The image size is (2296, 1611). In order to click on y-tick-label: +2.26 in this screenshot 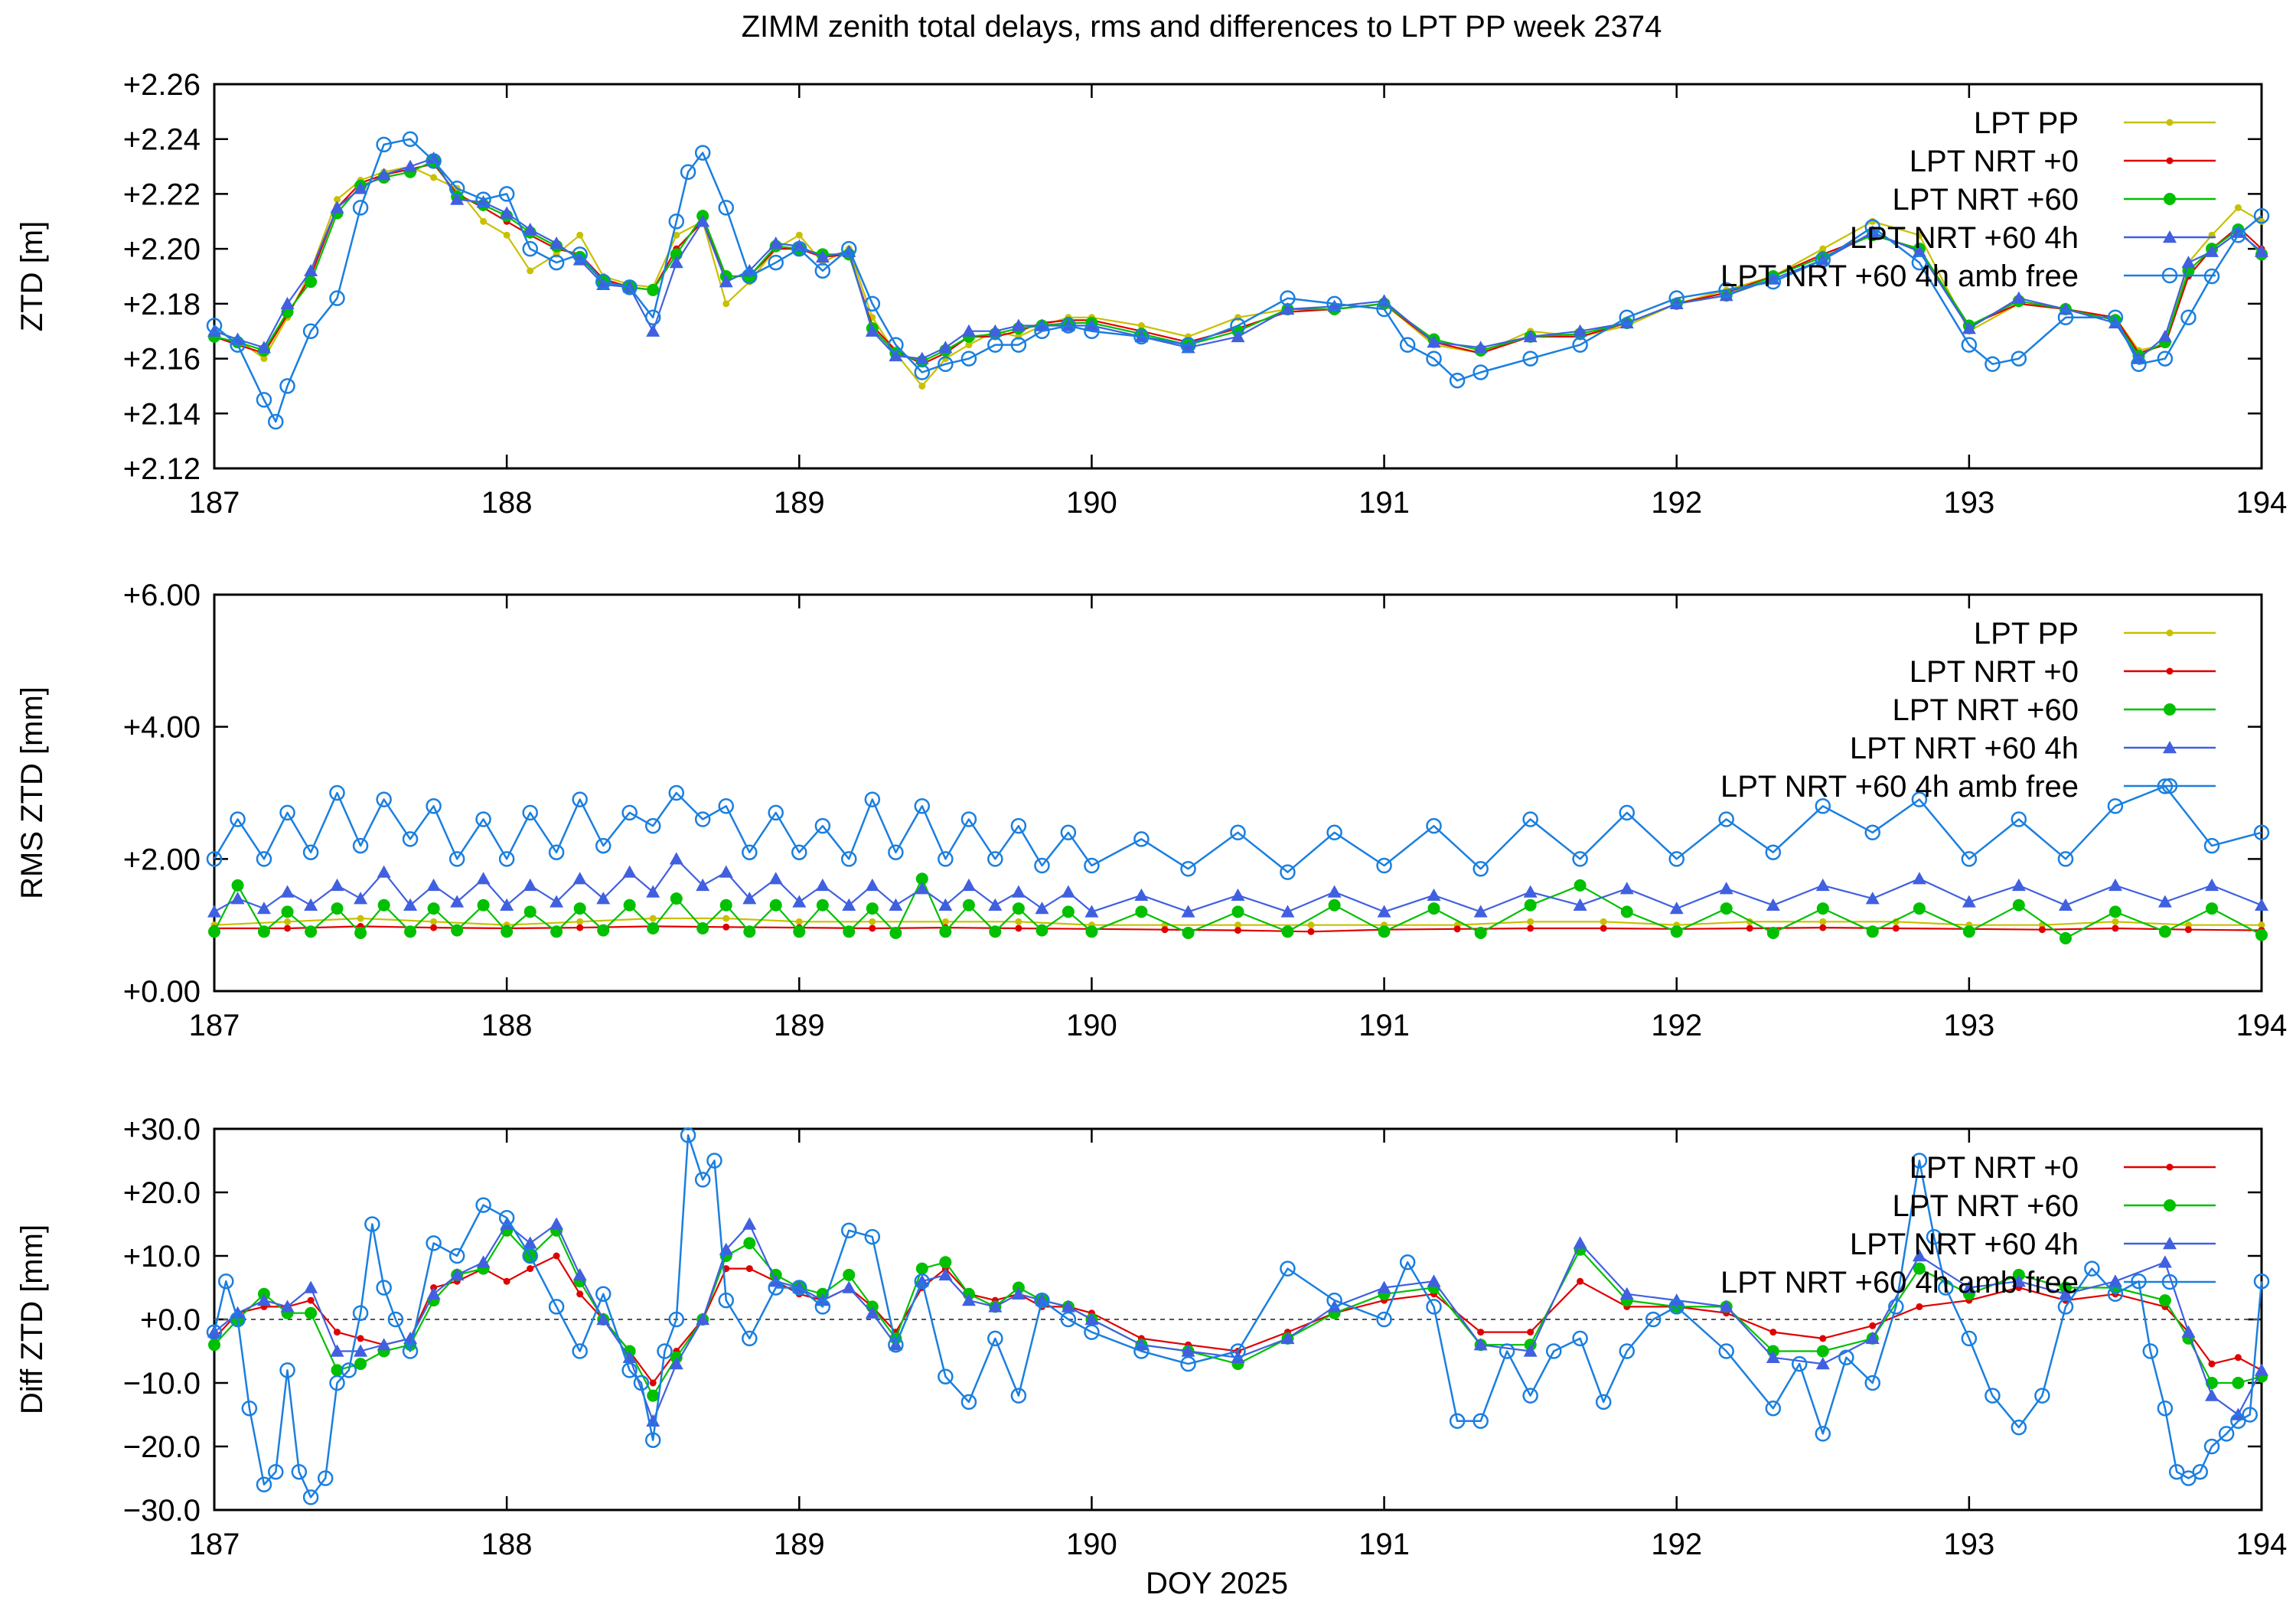, I will do `click(162, 85)`.